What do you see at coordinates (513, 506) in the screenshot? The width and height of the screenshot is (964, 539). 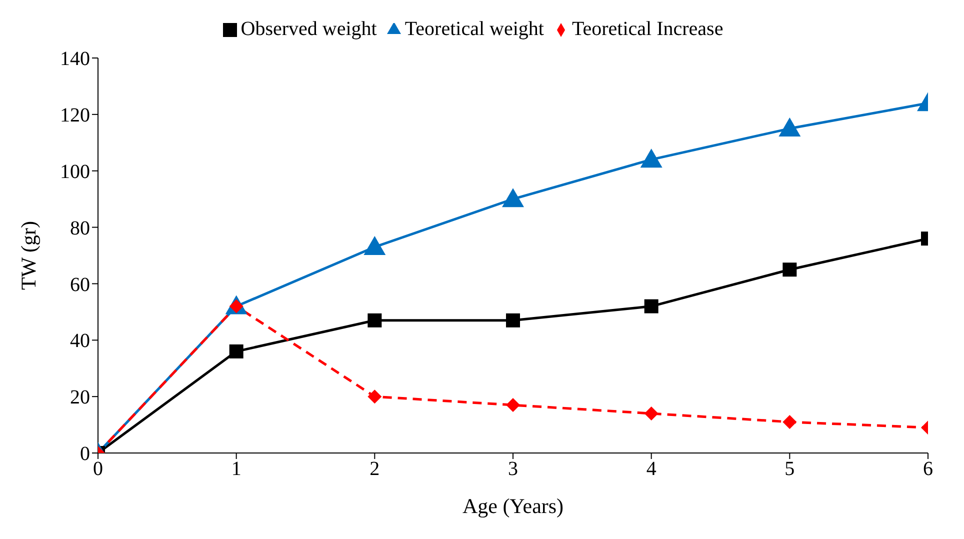 I see `x-axis-title: Age (Years)` at bounding box center [513, 506].